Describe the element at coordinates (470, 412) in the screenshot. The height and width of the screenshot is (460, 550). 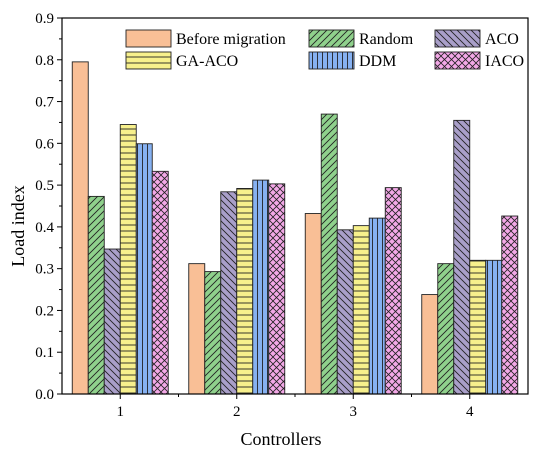
I see `x-tick-label: 4` at that location.